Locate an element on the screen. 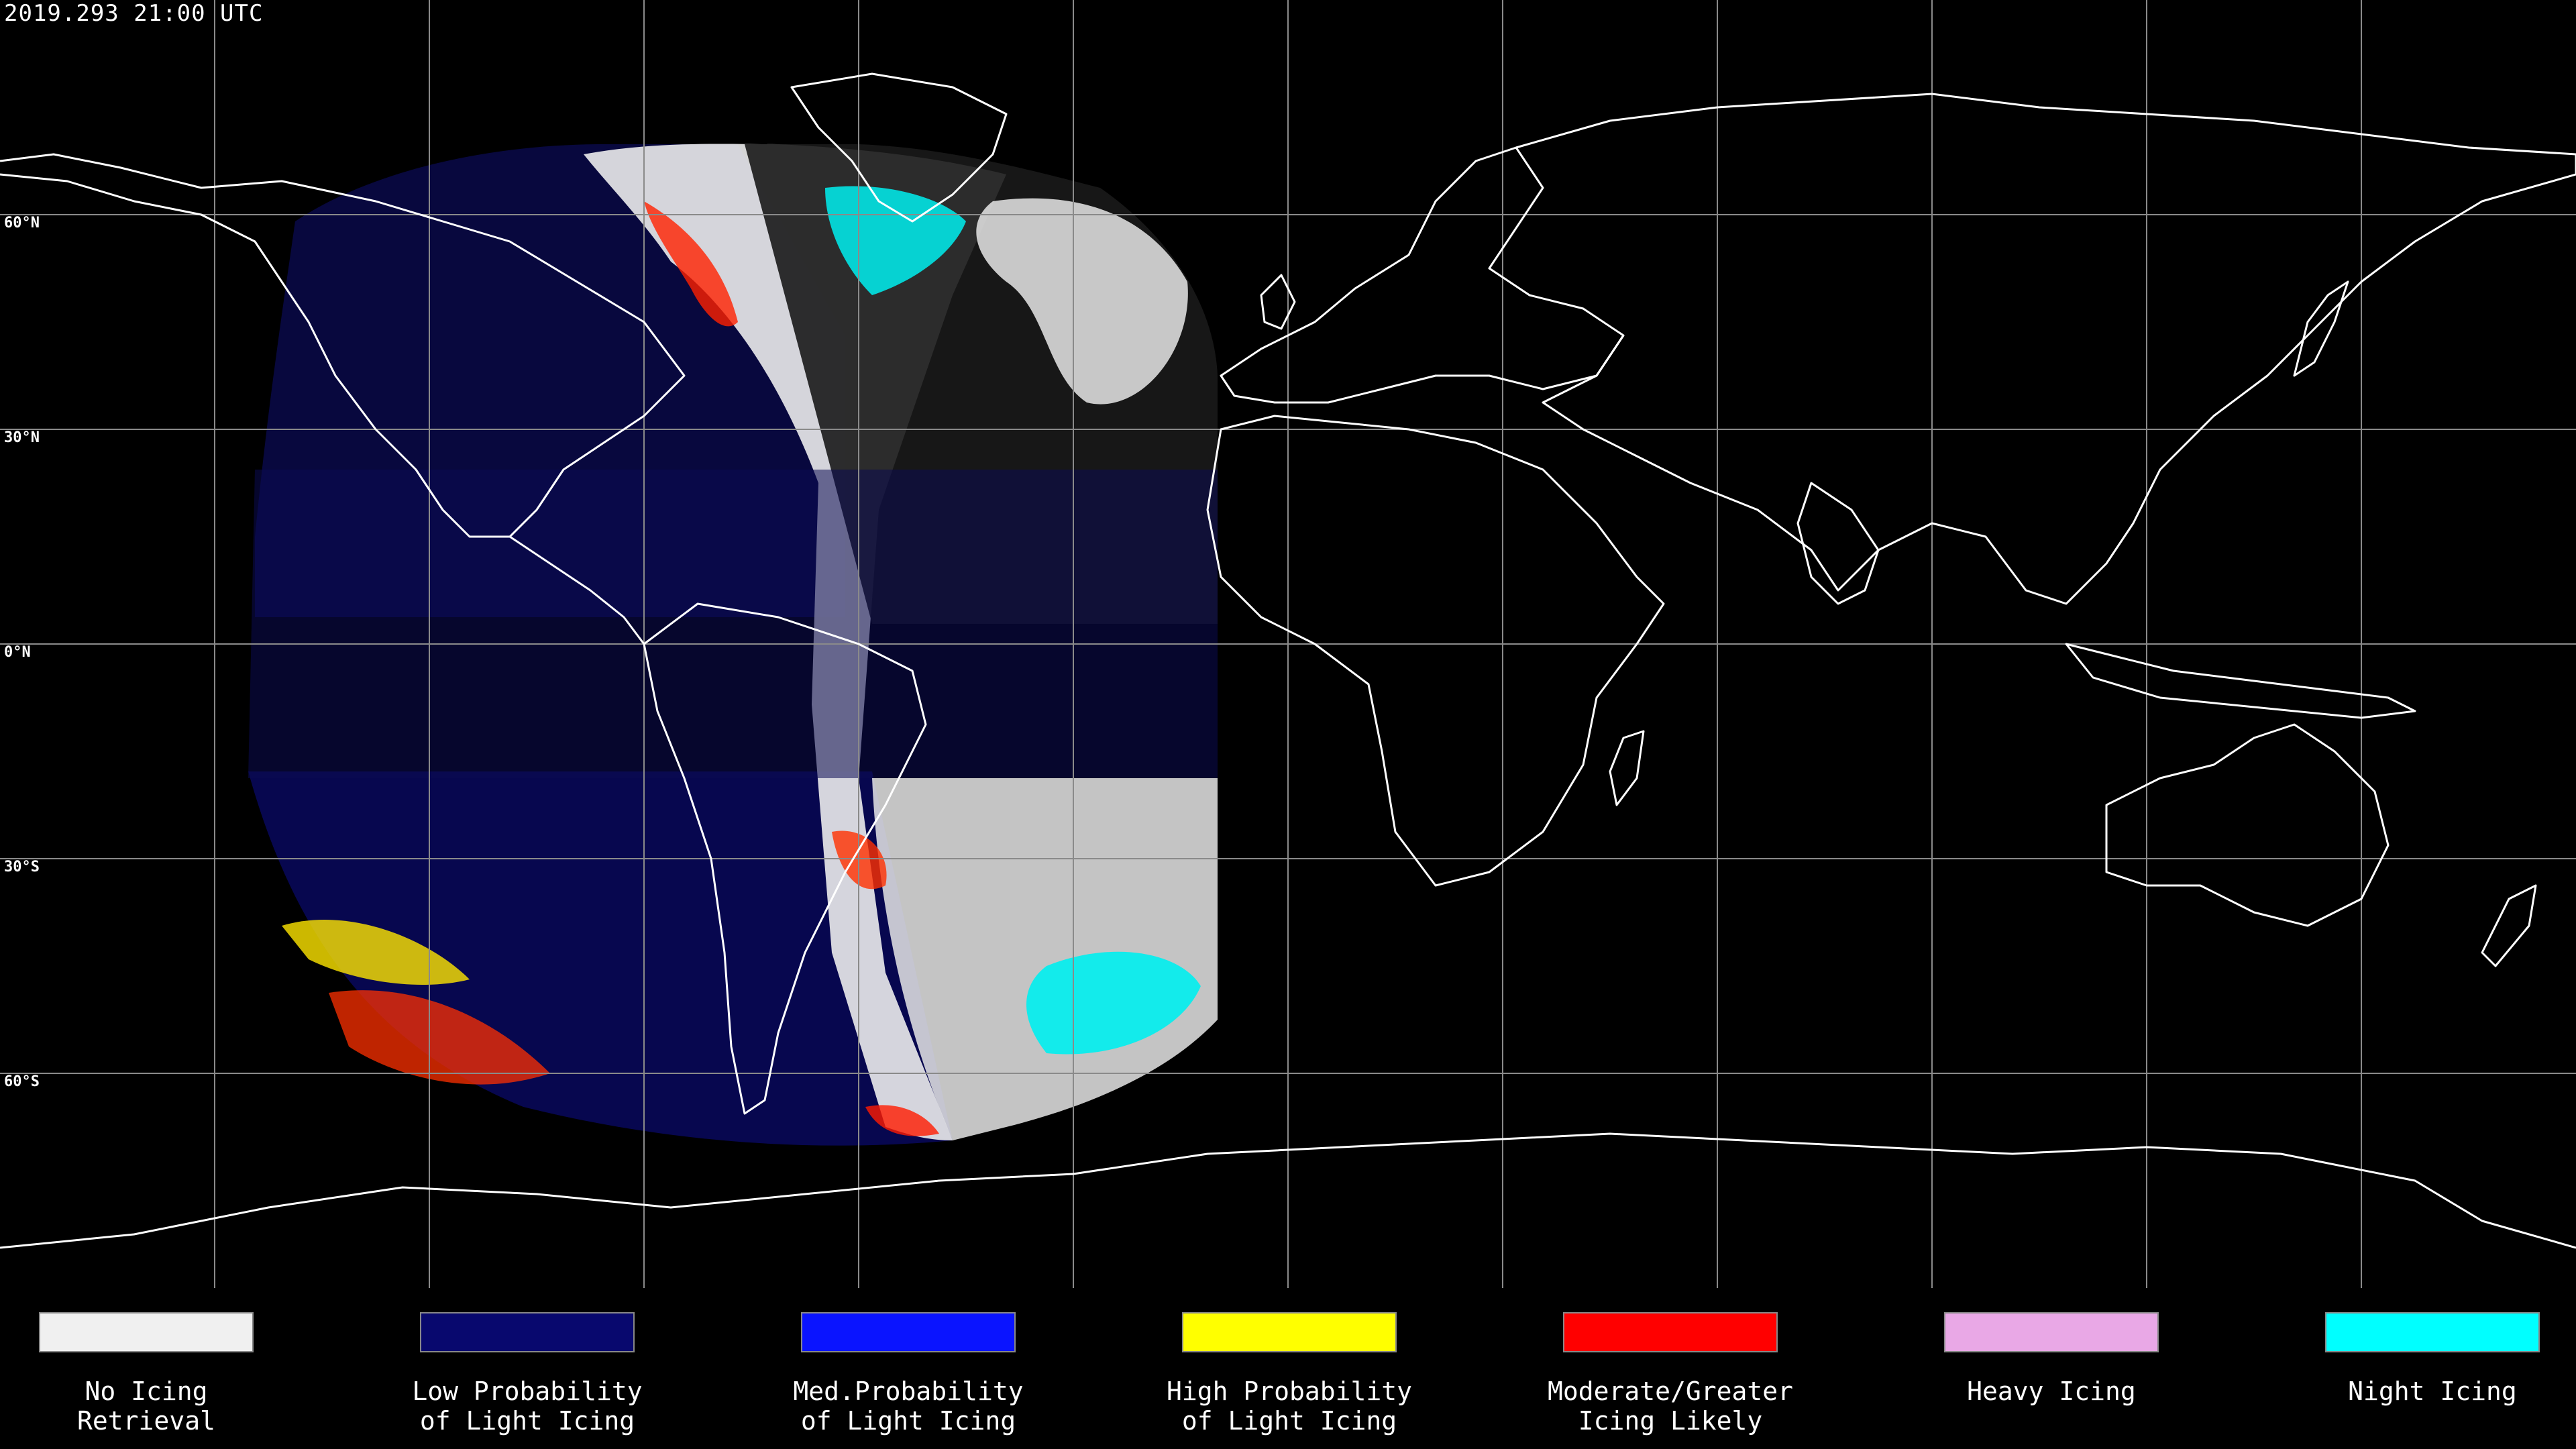 This screenshot has width=2576, height=1449. timestamp: 2019.293 21:00 UTC is located at coordinates (134, 13).